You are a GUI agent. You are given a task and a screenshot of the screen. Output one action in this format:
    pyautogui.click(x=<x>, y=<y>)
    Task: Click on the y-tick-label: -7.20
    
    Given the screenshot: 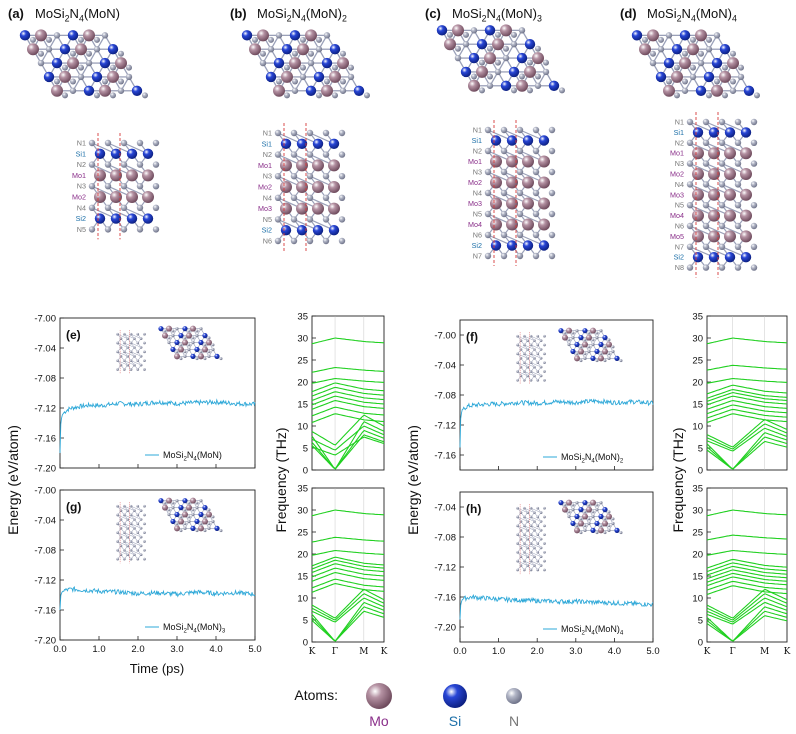 What is the action you would take?
    pyautogui.click(x=45, y=469)
    